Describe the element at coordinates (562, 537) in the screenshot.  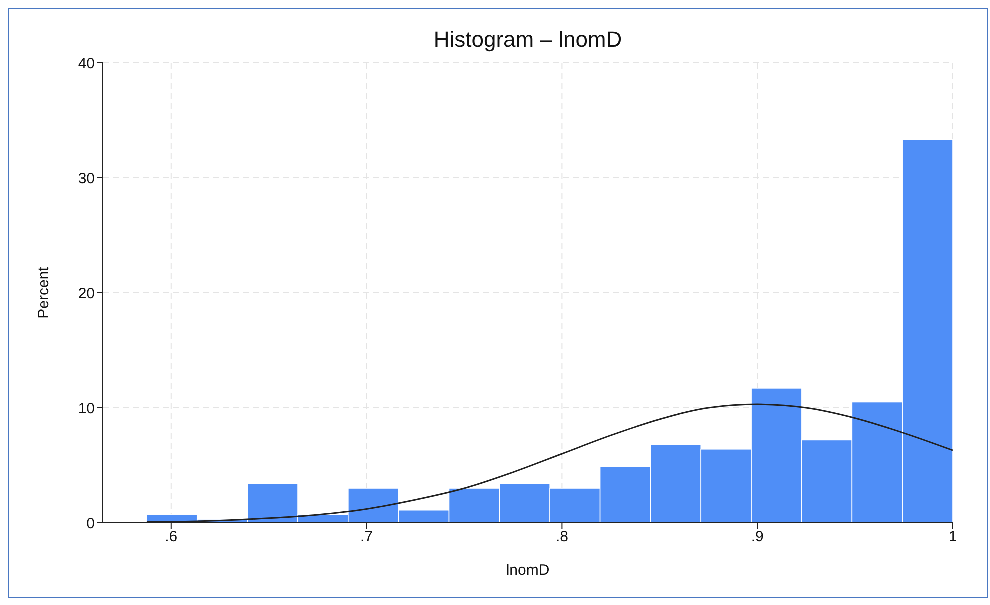
I see `x-tick-label: .8` at that location.